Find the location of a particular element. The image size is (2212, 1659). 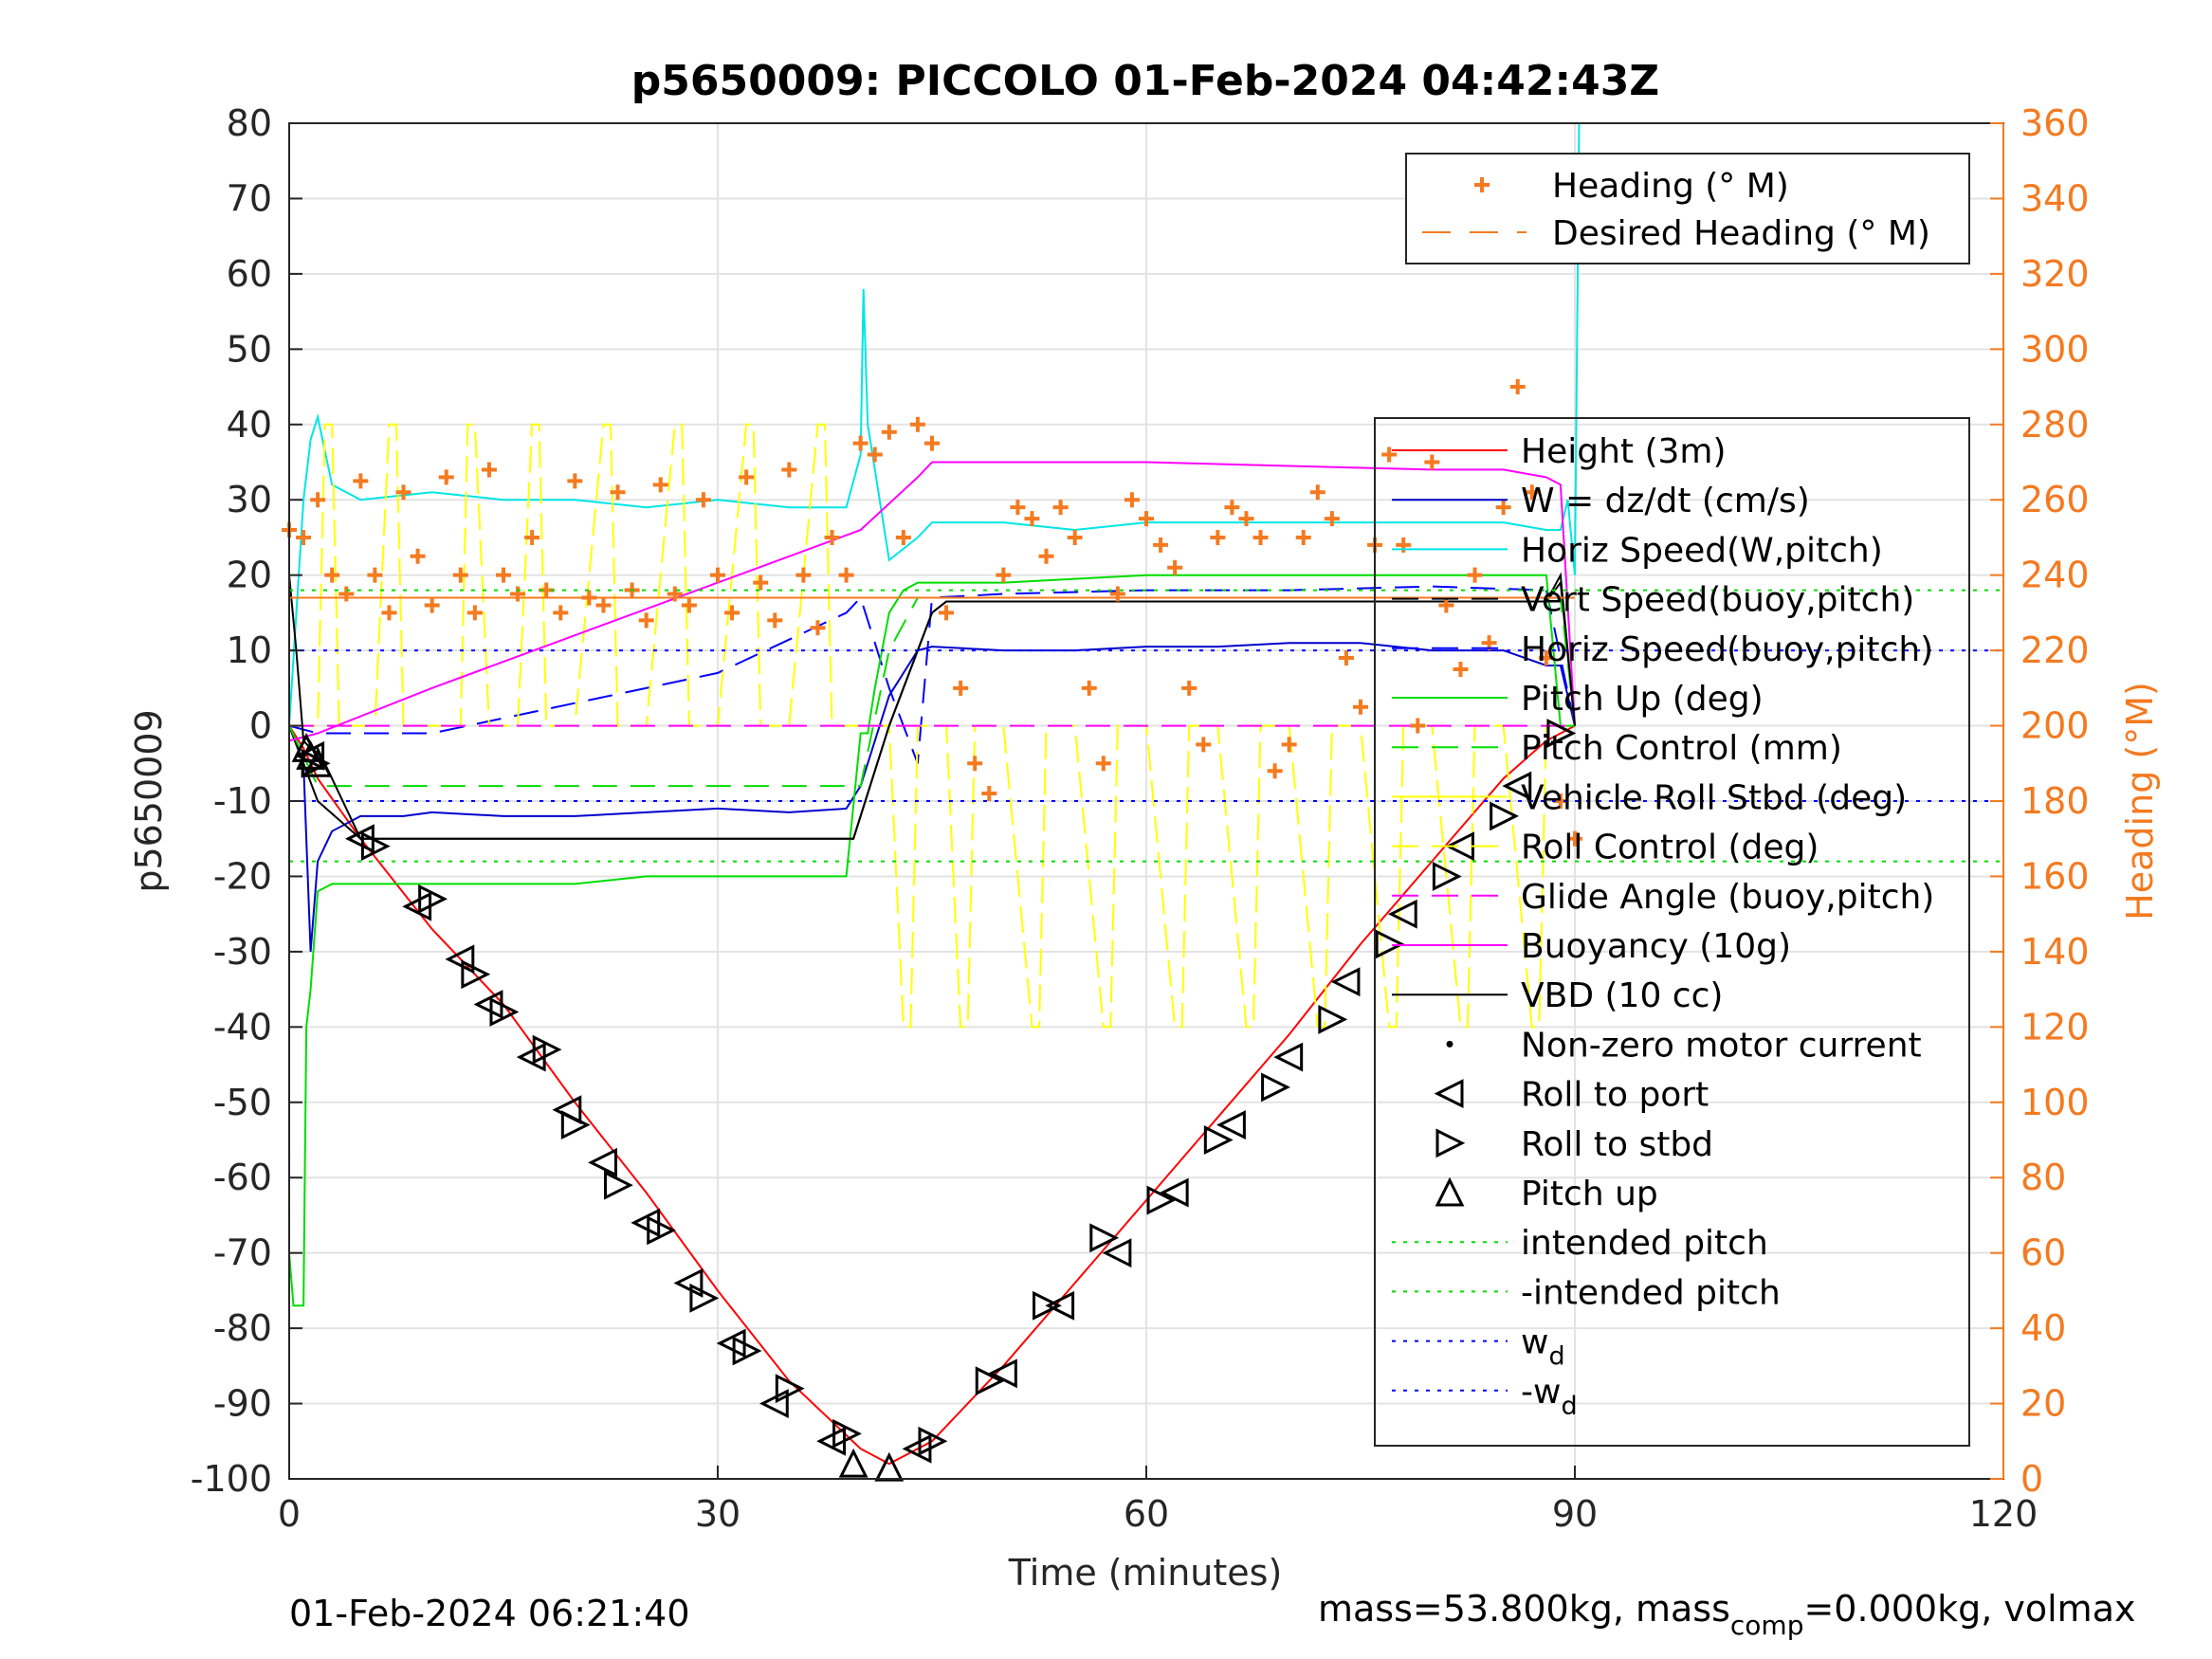

y2-tick-label: 180 is located at coordinates (2055, 801).